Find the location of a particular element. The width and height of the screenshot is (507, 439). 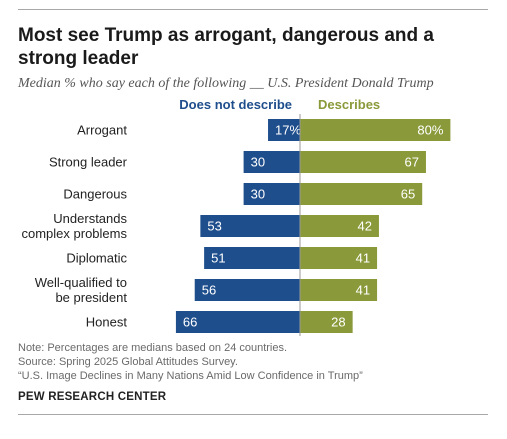

value-label-describes: 28 is located at coordinates (338, 322).